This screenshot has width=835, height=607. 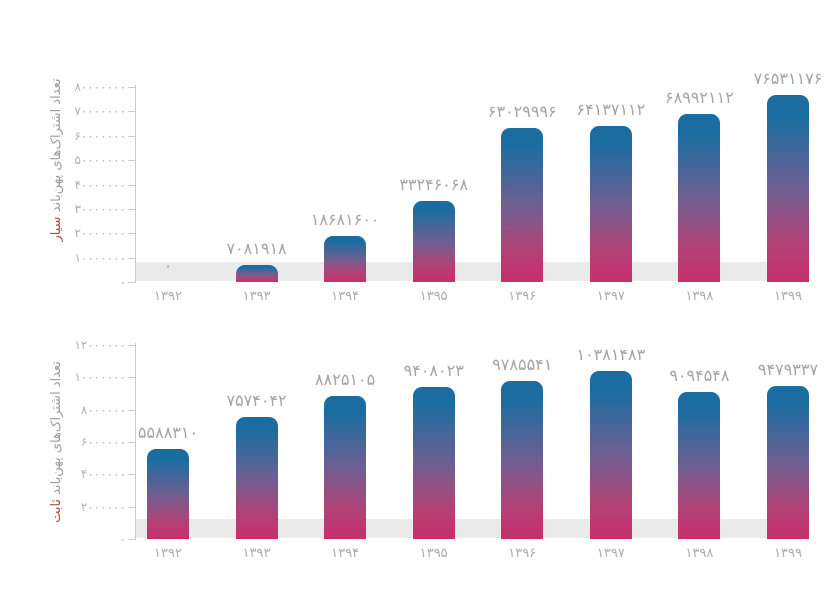 I want to click on y-axis-title: تعداد اشتراک‌های پهن‌باند ثابت, so click(x=57, y=442).